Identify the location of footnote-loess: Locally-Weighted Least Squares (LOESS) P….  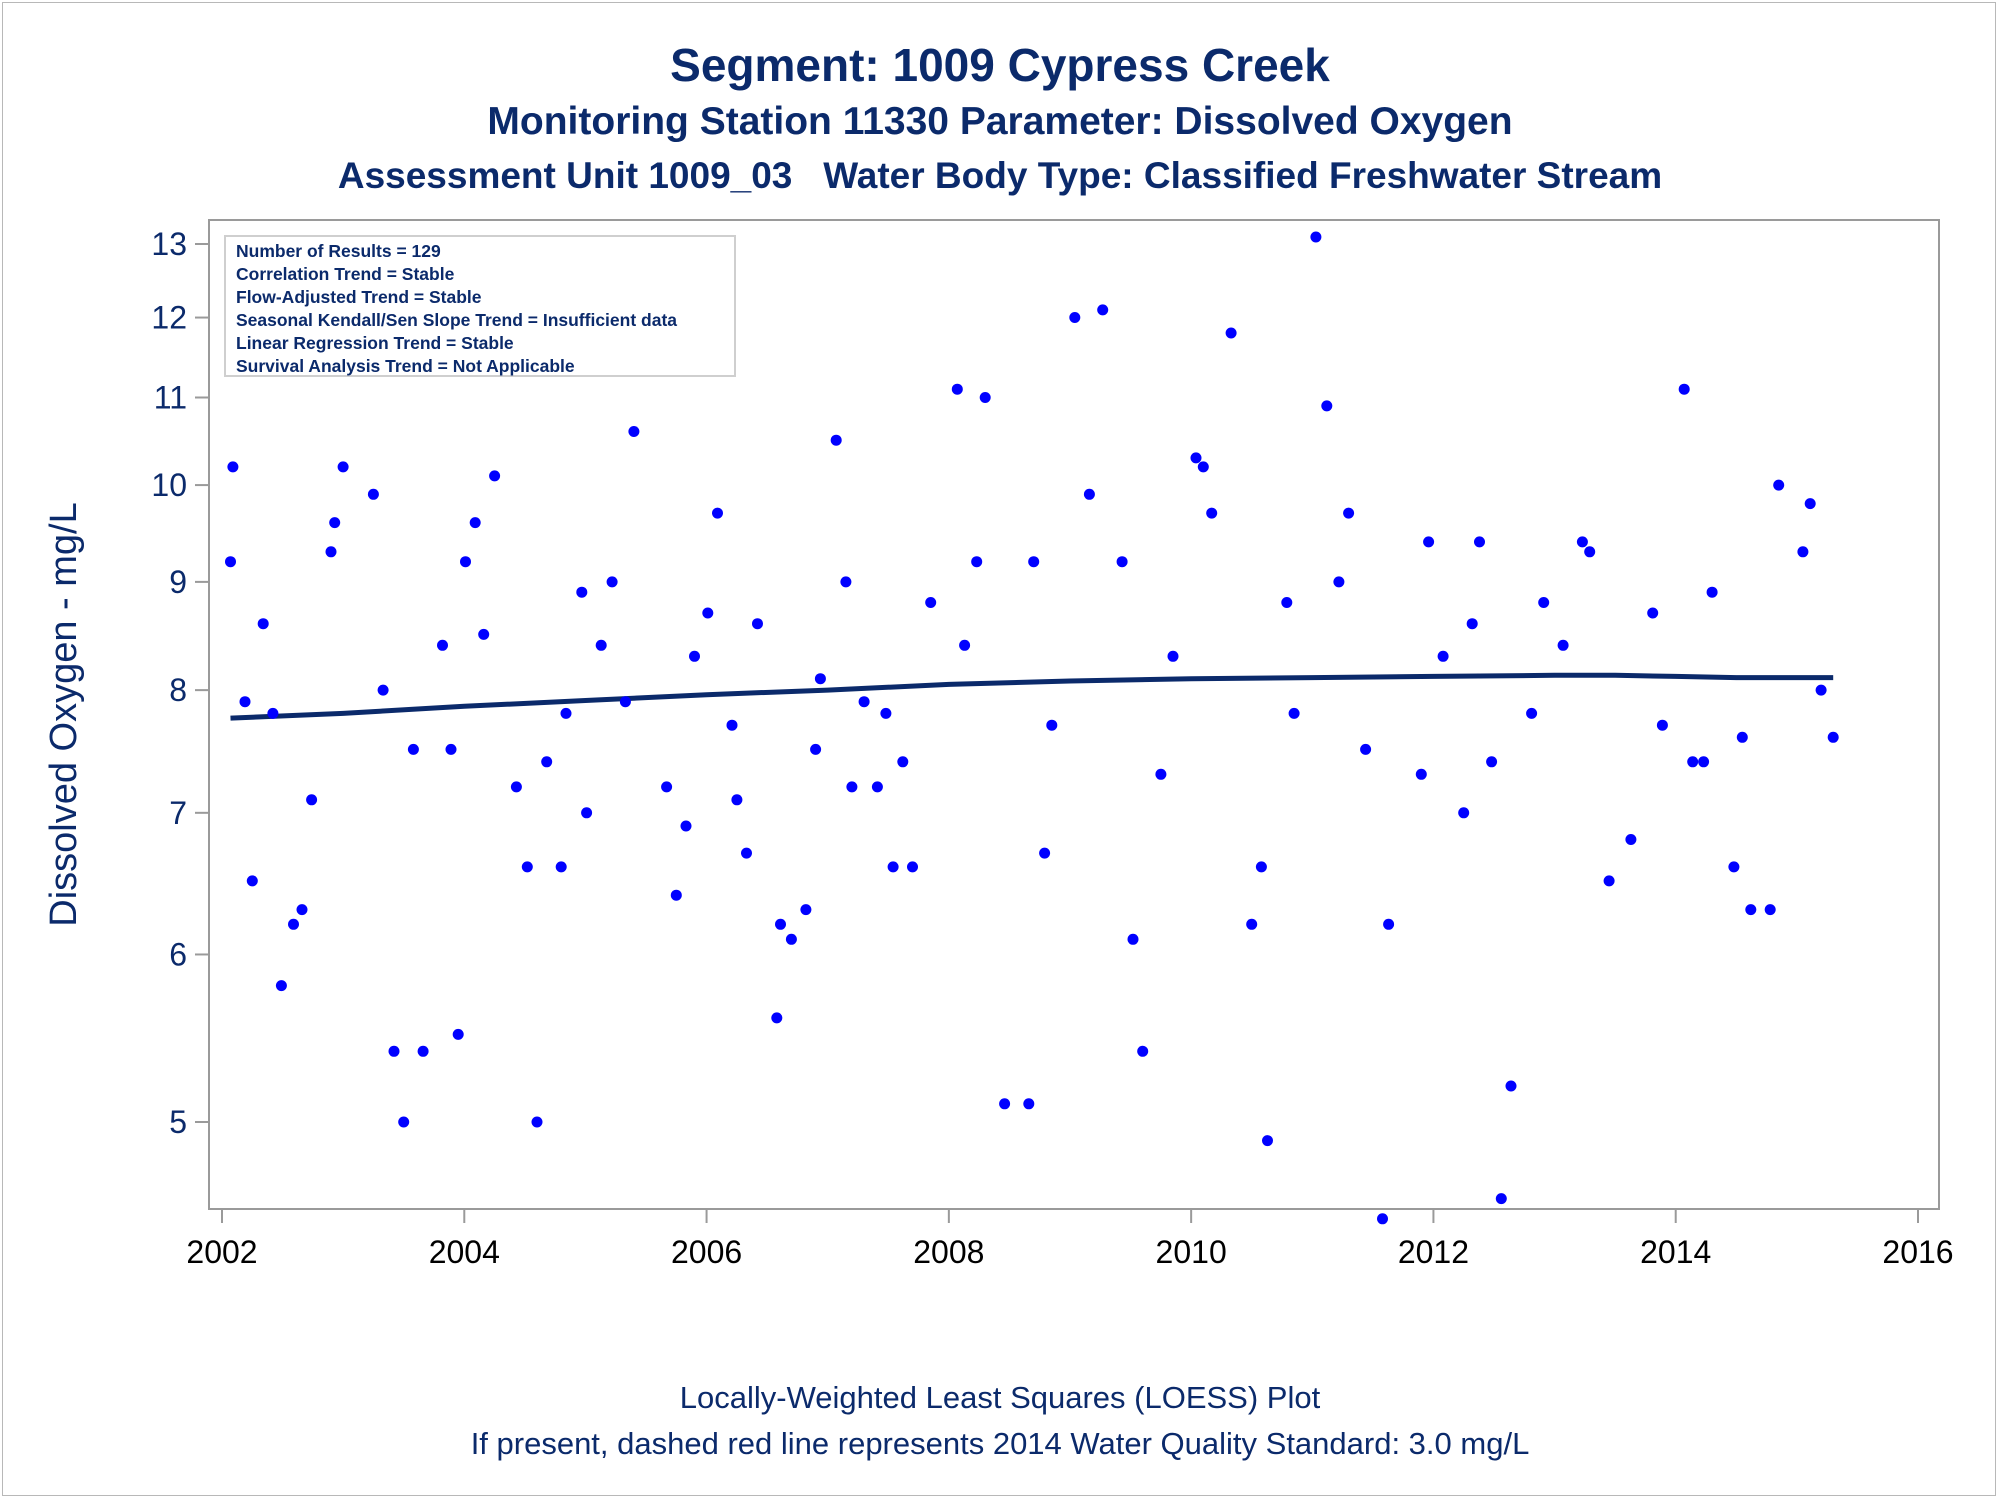
(1000, 1397).